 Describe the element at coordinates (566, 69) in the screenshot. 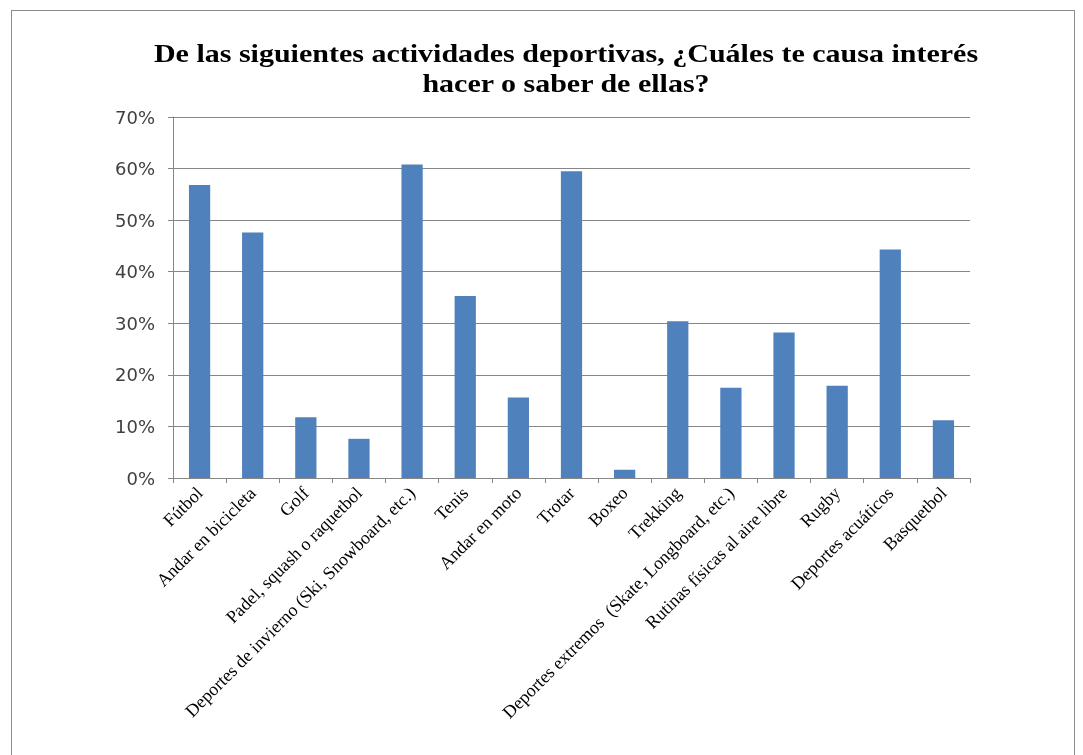

I see `chart-title: De las siguientes actividades deportivas, ¿Cuáles te causa interés hacer o saber de ellas?` at that location.